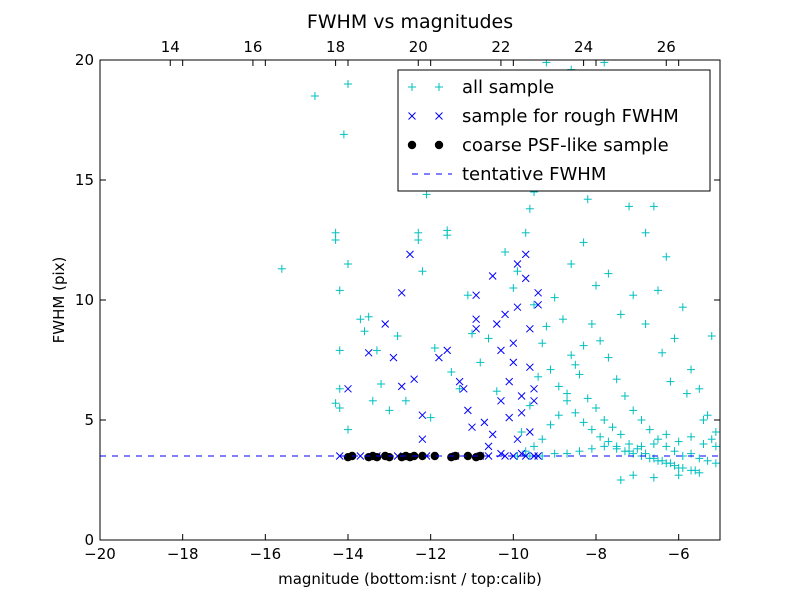  Describe the element at coordinates (252, 47) in the screenshot. I see `top-tick-label: 16` at that location.